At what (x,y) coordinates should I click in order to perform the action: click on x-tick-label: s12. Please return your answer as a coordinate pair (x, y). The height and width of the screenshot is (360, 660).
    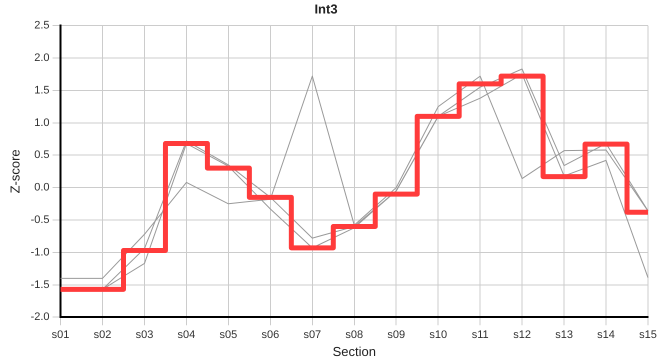
    Looking at the image, I should click on (522, 334).